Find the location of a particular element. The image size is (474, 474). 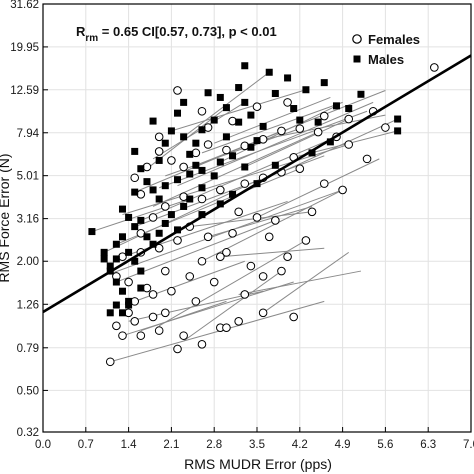

y-tick-label: 1.26 is located at coordinates (28, 305).